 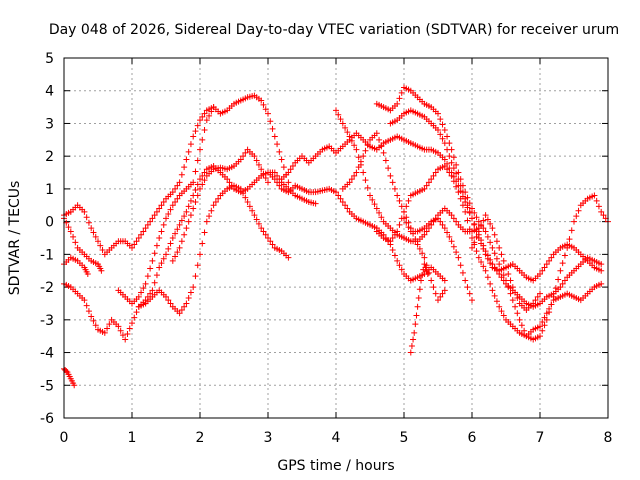 I want to click on x-tick-label: 4, so click(x=336, y=438).